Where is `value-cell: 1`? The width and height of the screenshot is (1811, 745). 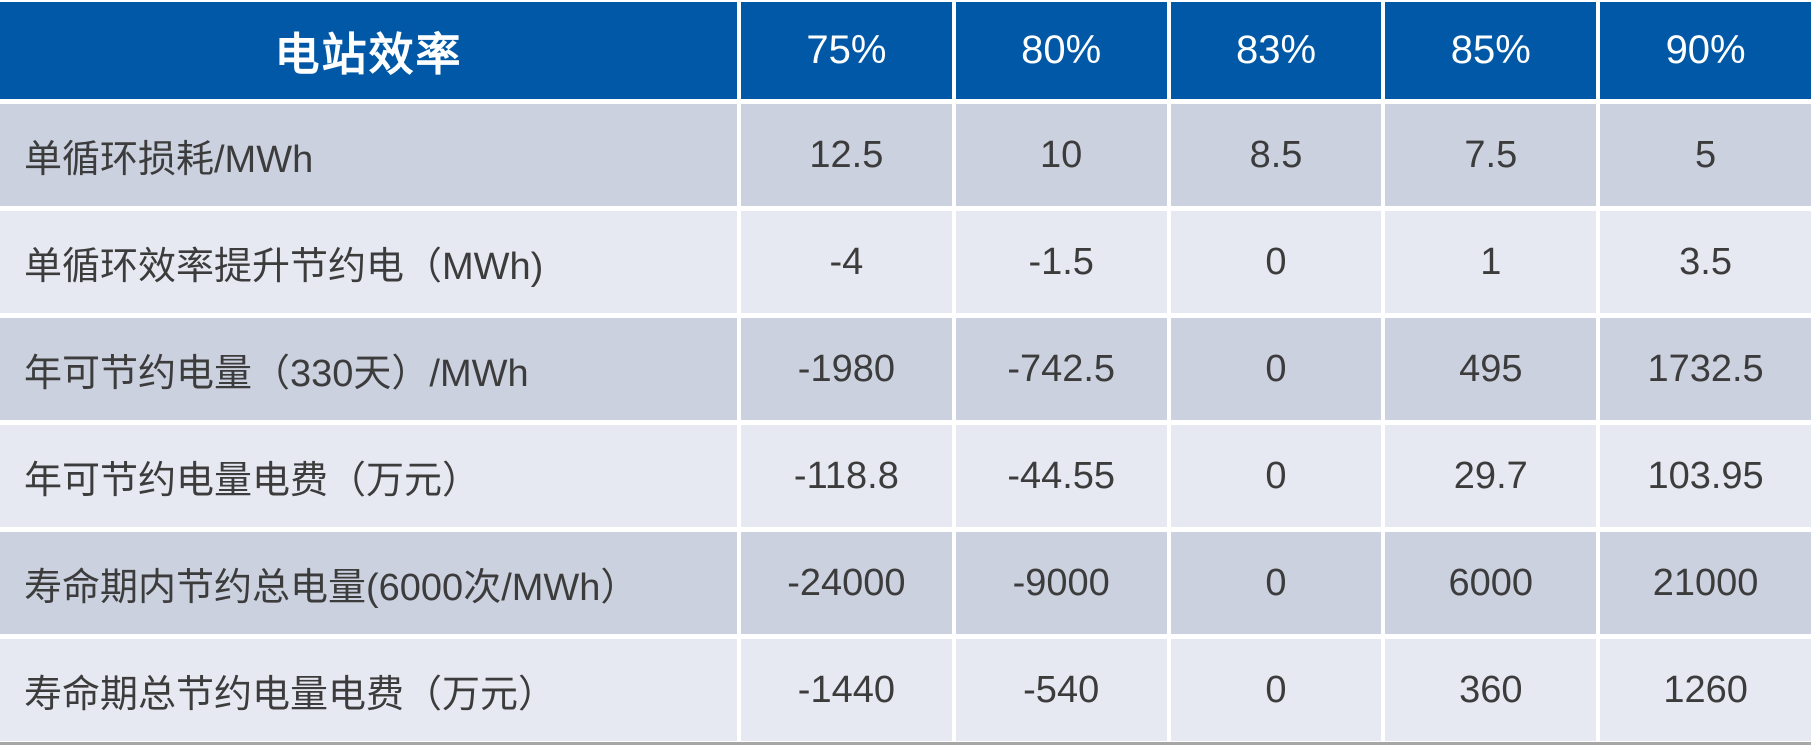 value-cell: 1 is located at coordinates (1491, 262).